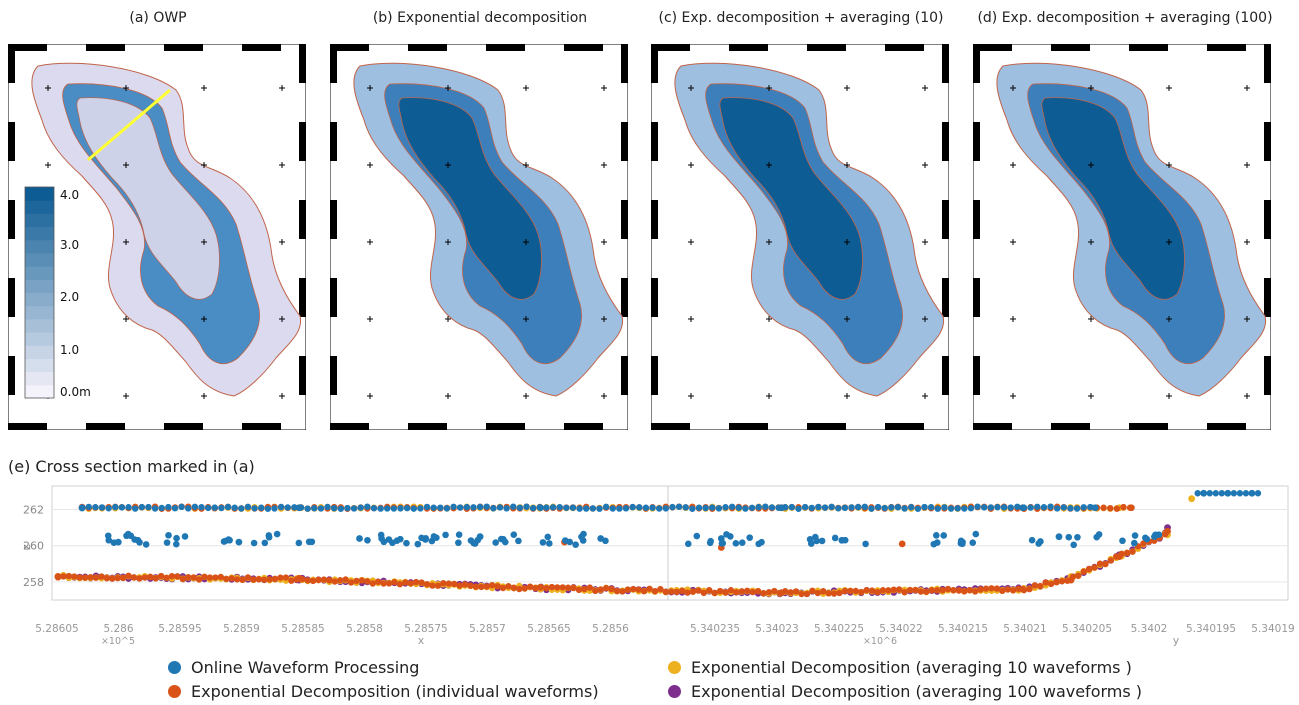 Image resolution: width=1299 pixels, height=705 pixels. Describe the element at coordinates (1024, 629) in the screenshot. I see `y-position-tick-label: 5.34021` at that location.